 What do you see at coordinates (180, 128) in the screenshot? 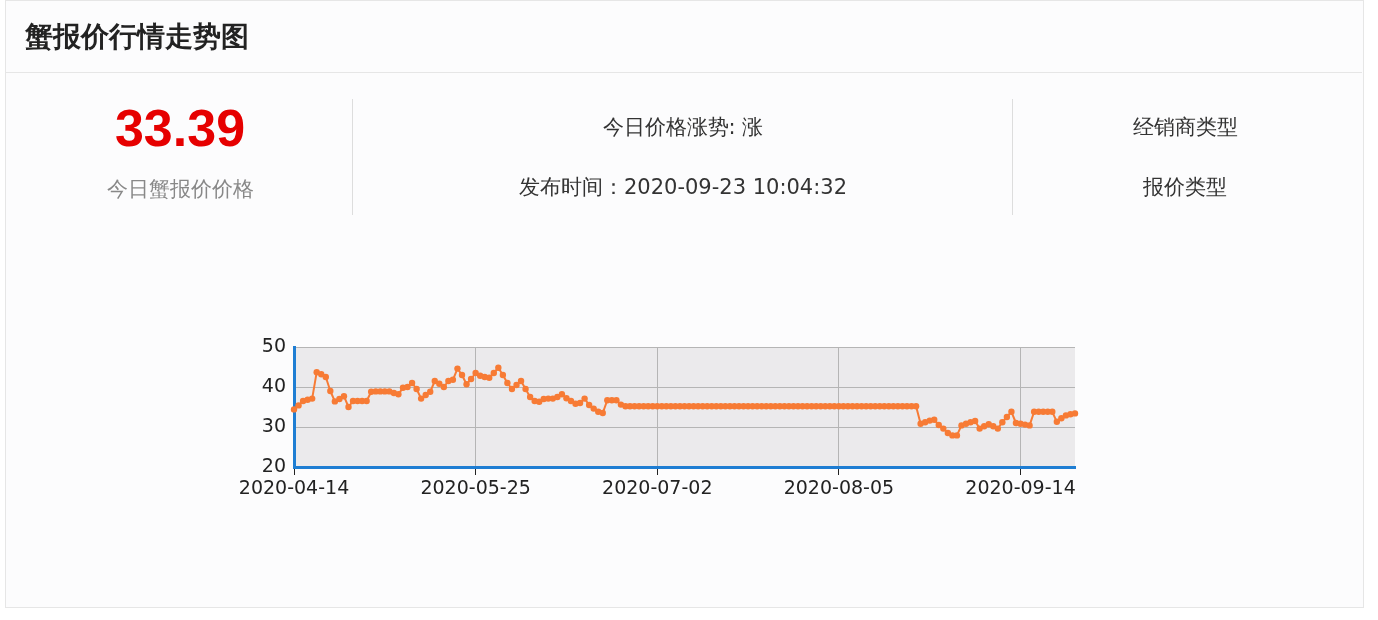
I see `text: 33.39` at bounding box center [180, 128].